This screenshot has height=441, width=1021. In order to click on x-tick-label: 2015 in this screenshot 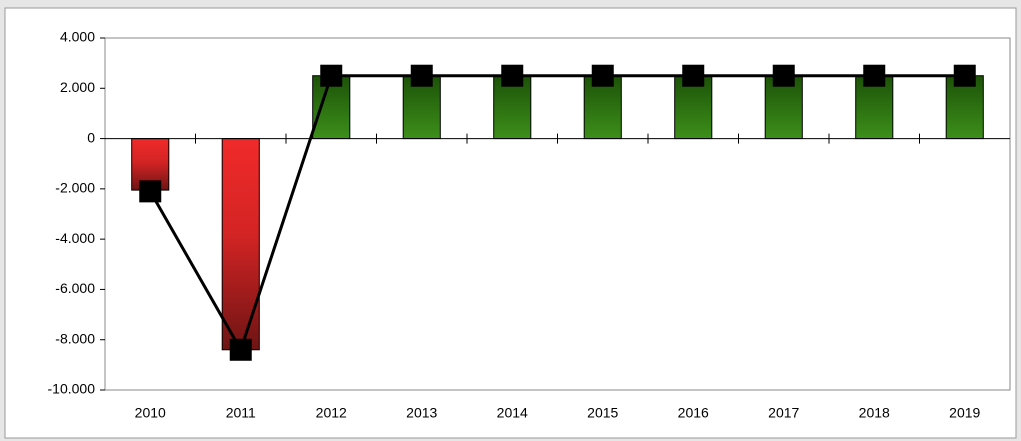, I will do `click(602, 413)`.